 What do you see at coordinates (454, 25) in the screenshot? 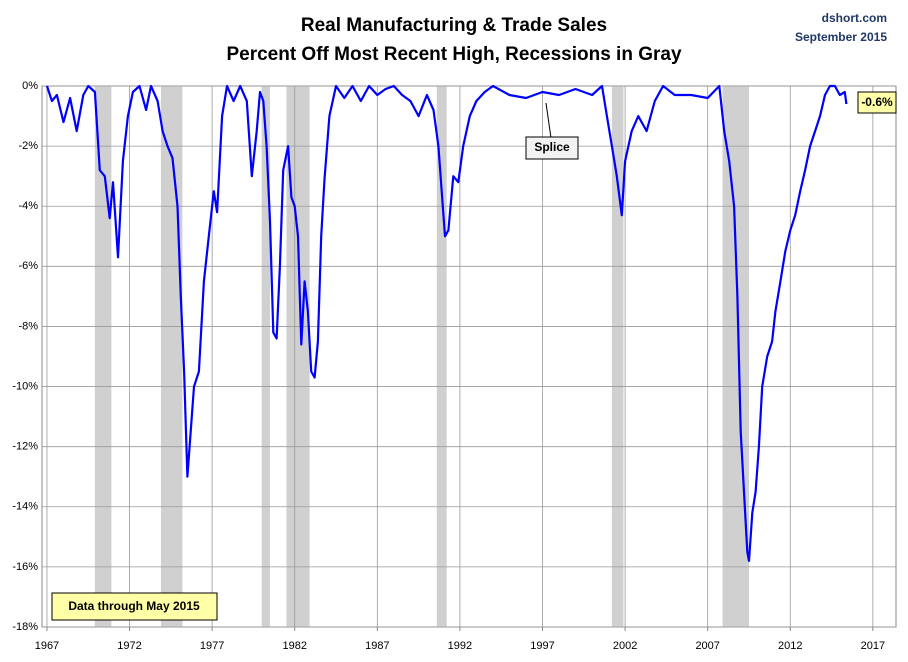
I see `chart-title: Real Manufacturing & Trade Sales` at bounding box center [454, 25].